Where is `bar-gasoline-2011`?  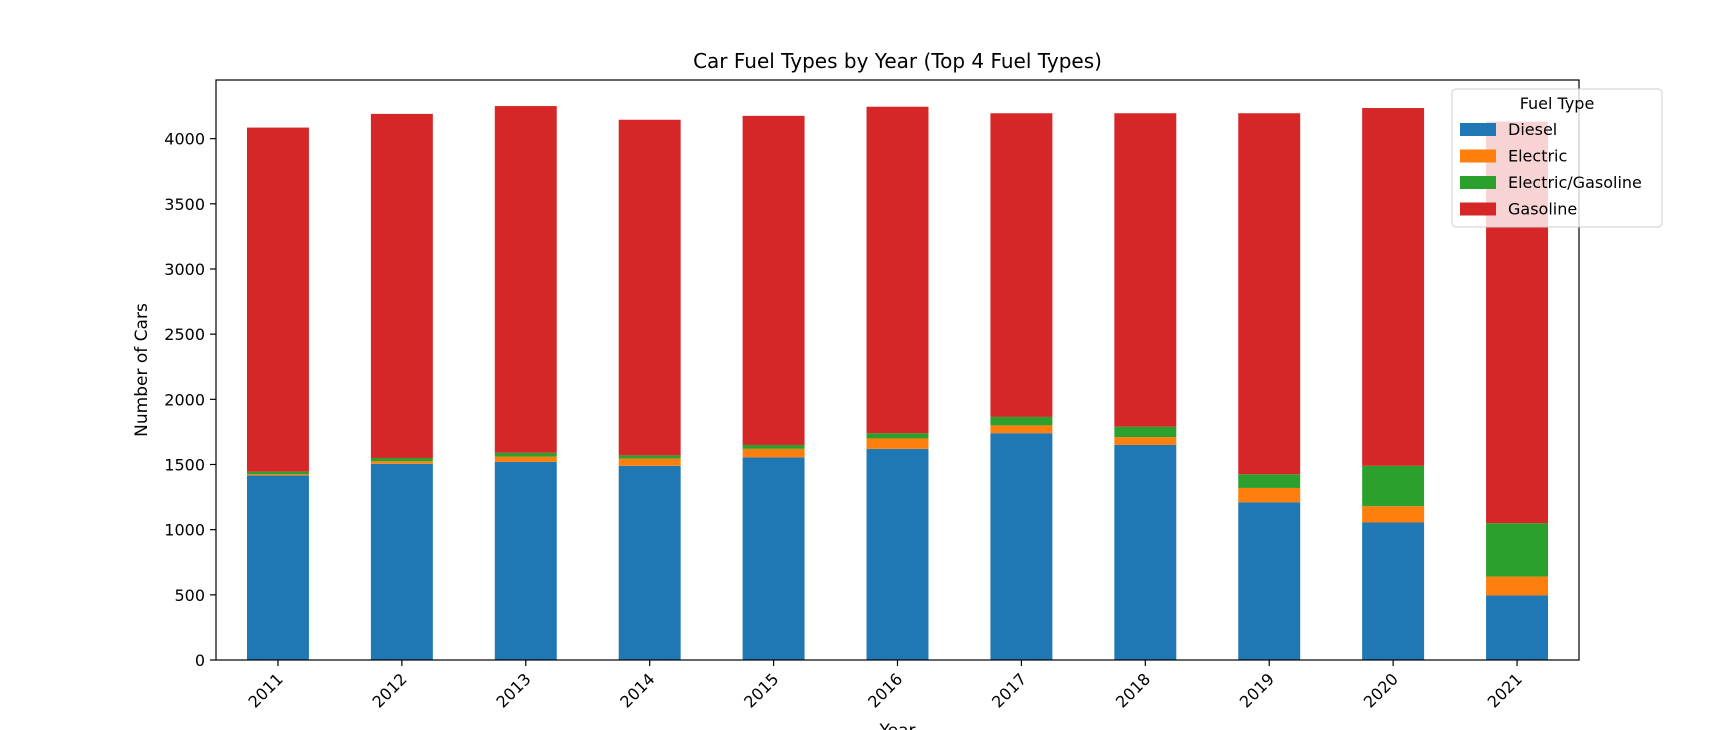
bar-gasoline-2011 is located at coordinates (277, 299).